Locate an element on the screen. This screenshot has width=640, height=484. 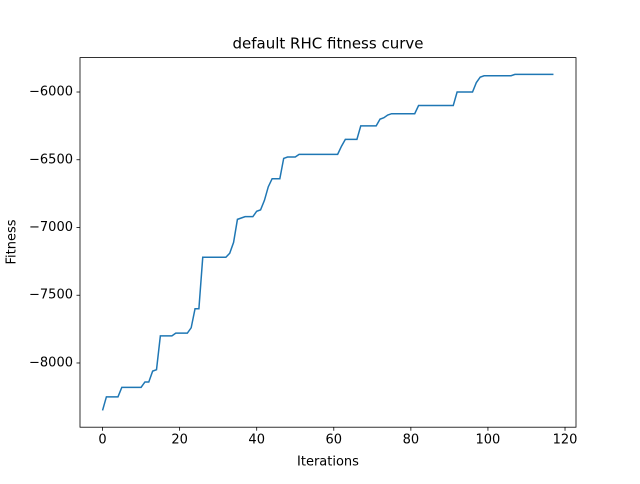
x-tick-label: 100 is located at coordinates (488, 440).